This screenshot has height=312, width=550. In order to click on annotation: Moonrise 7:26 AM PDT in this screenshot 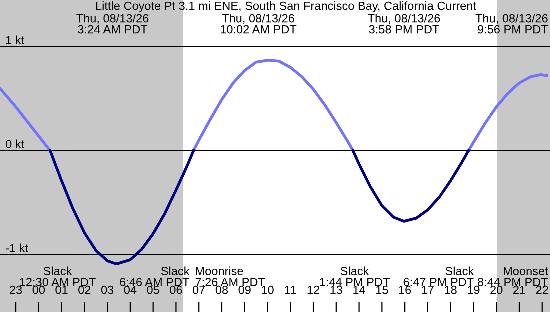, I will do `click(231, 276)`.